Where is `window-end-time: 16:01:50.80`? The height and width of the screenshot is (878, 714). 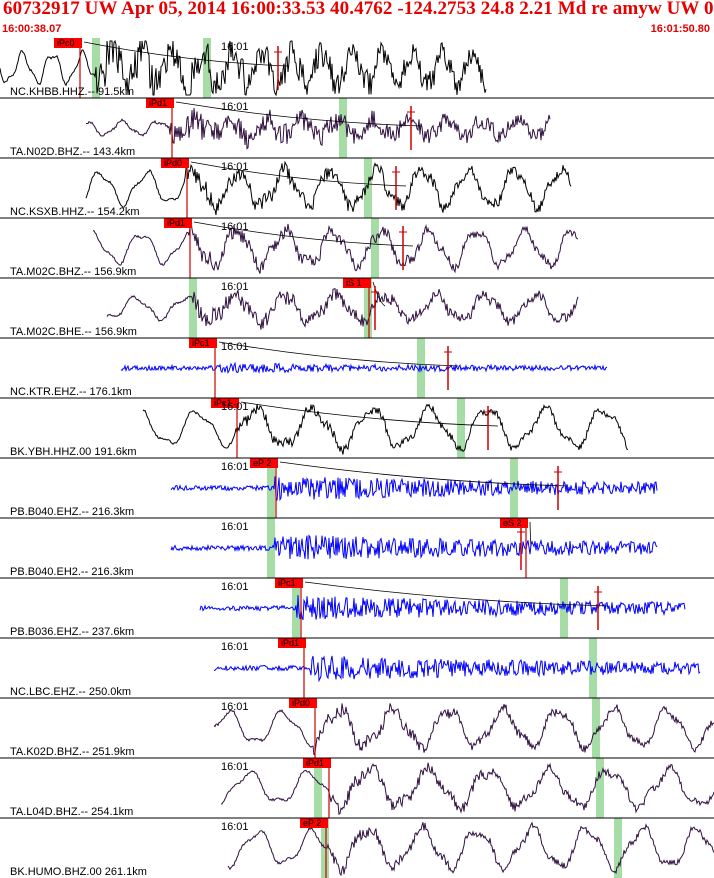 window-end-time: 16:01:50.80 is located at coordinates (680, 29).